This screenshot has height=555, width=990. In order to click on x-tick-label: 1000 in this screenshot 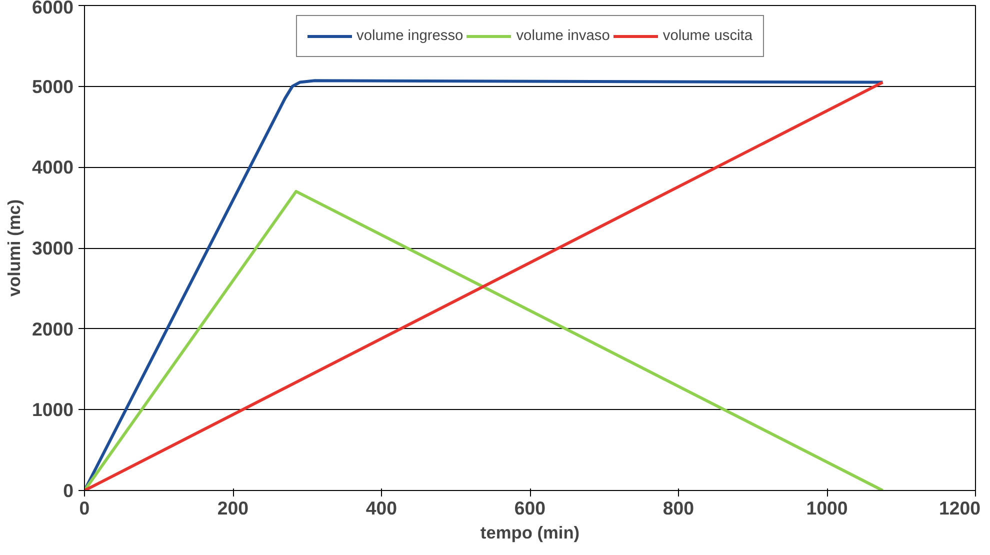, I will do `click(827, 508)`.